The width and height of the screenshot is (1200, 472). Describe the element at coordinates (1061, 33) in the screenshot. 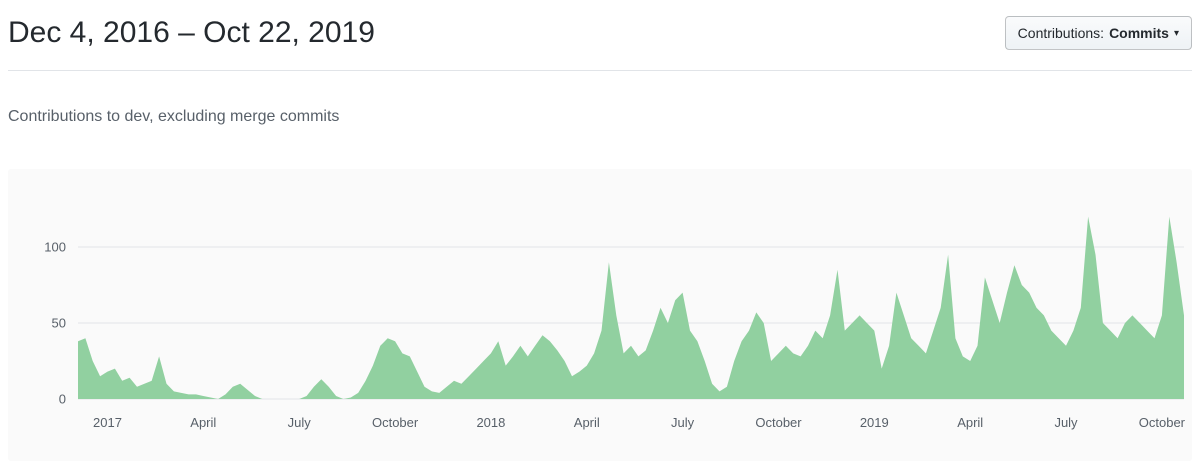

I see `contributions-dropdown-prefix: Contributions:` at that location.